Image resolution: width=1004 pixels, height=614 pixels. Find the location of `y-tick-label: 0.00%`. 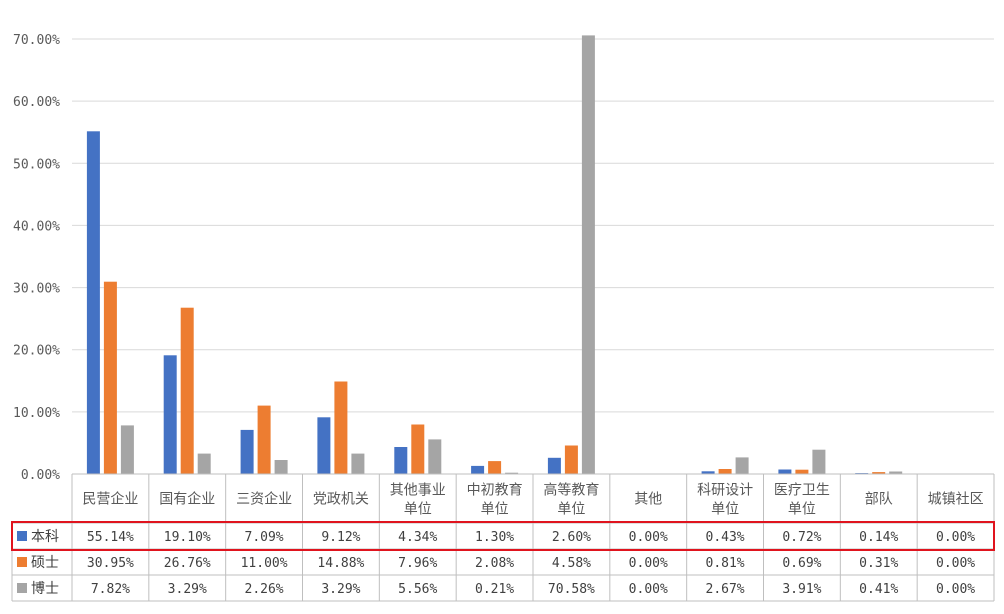

y-tick-label: 0.00% is located at coordinates (40, 475).